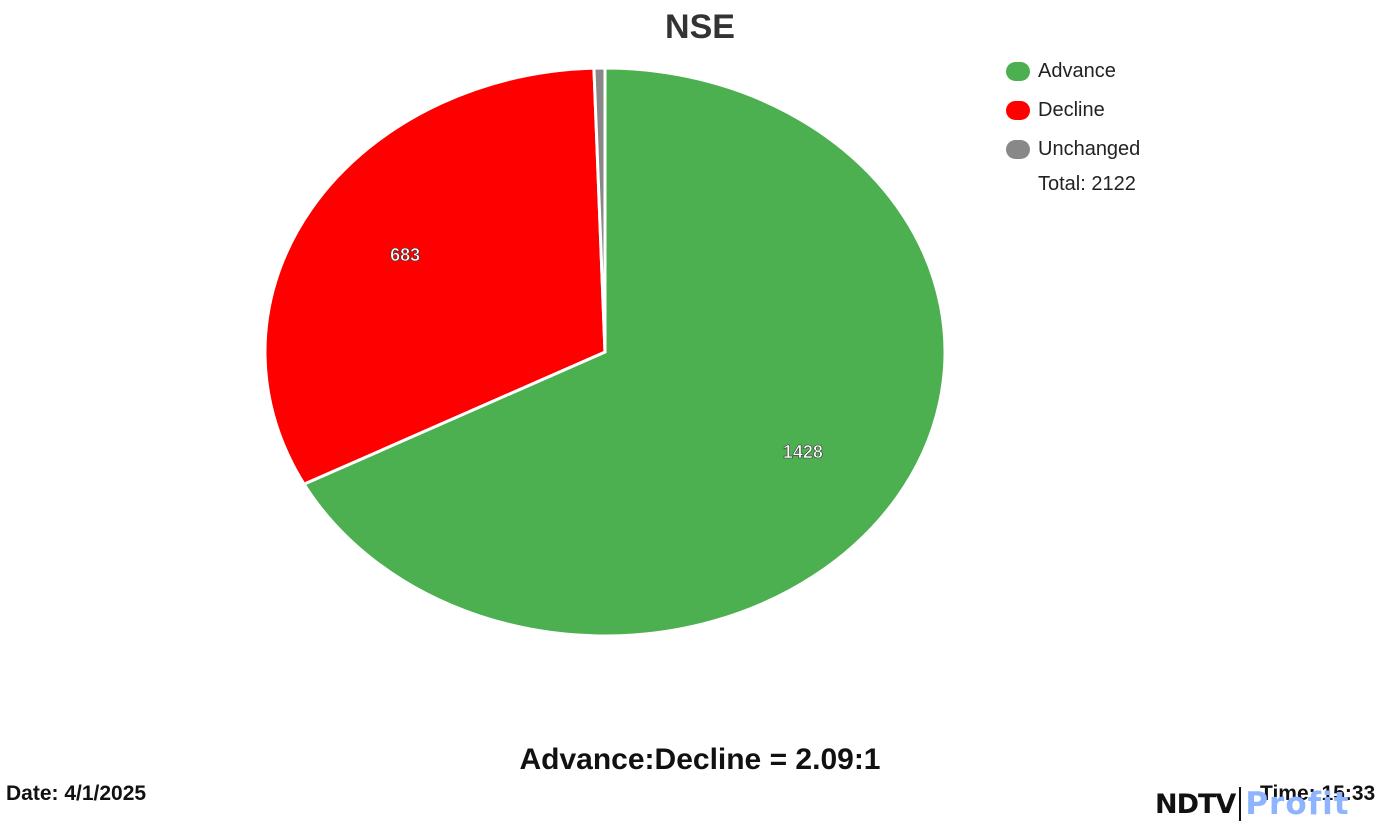 This screenshot has height=840, width=1400. I want to click on date-label: Date: 4/1/2025, so click(76, 793).